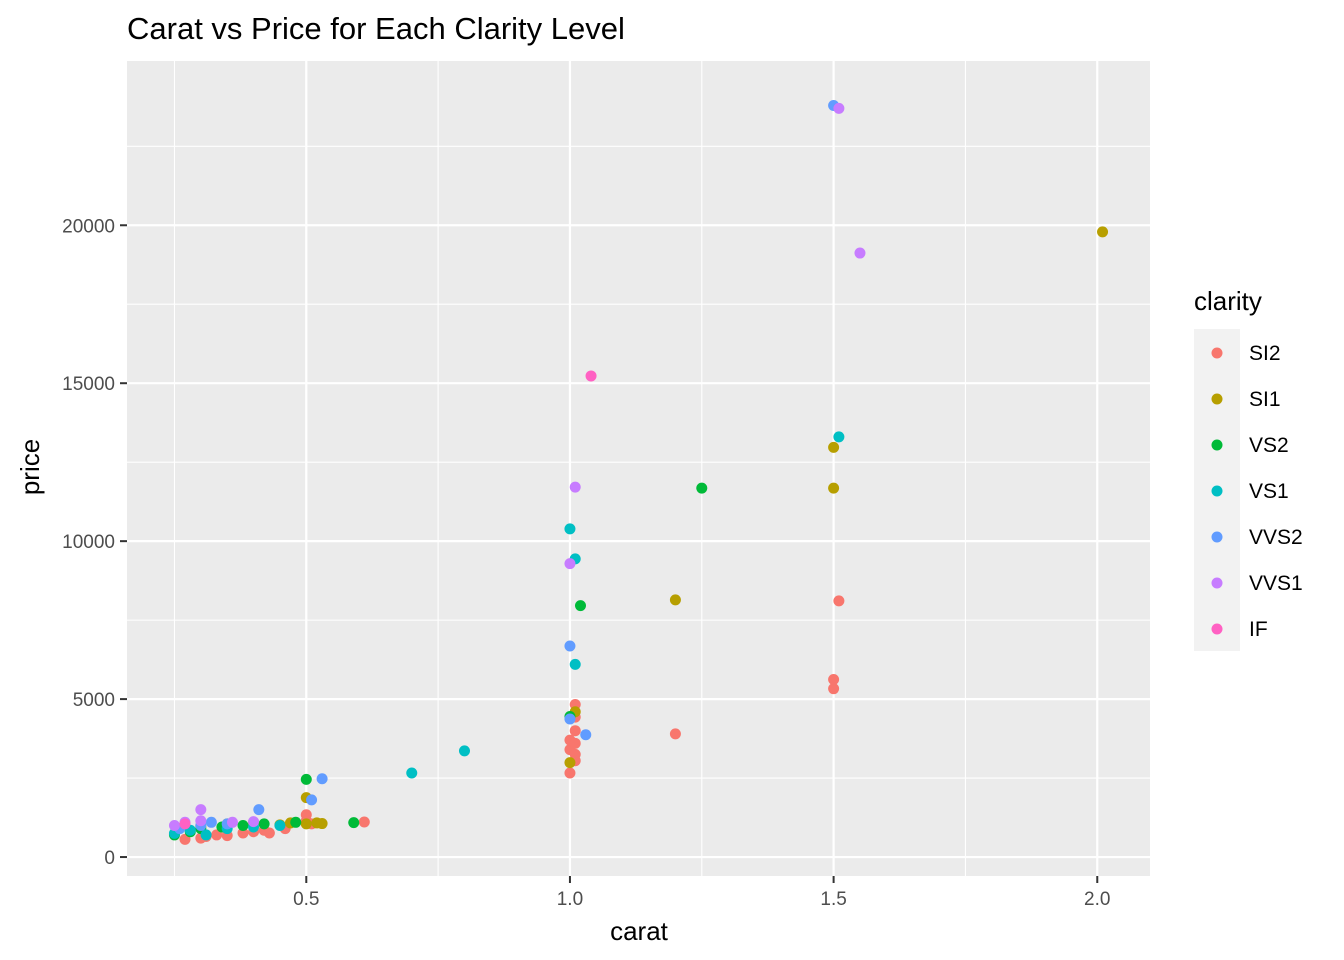 This screenshot has width=1344, height=960. Describe the element at coordinates (570, 899) in the screenshot. I see `x-tick-label: 1.0` at that location.